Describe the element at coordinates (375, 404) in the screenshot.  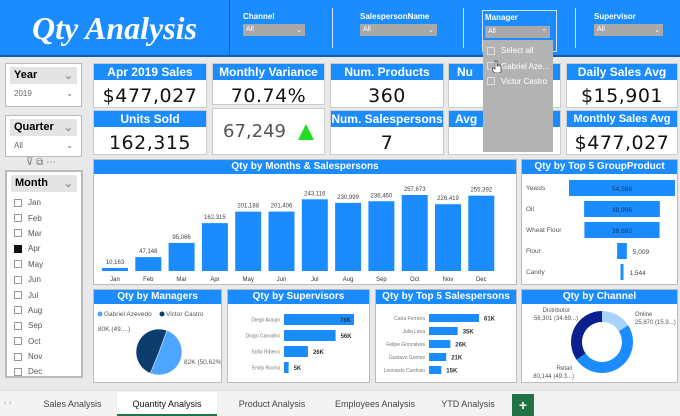
I see `tab-employees-analysis: Employees Analysis` at that location.